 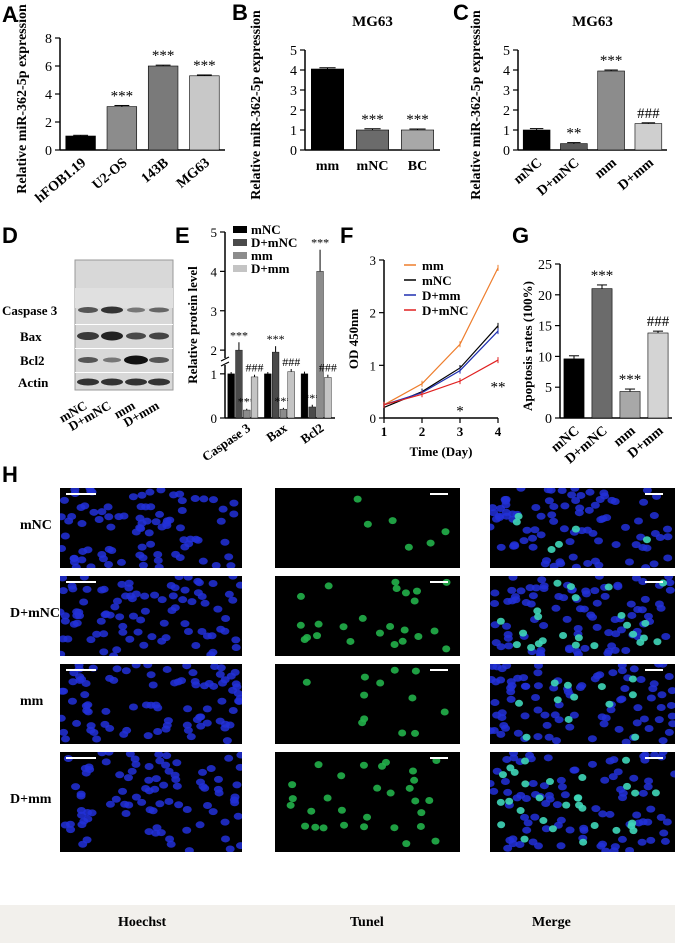 What do you see at coordinates (445, 310) in the screenshot?
I see `legend-label: D+mNC` at bounding box center [445, 310].